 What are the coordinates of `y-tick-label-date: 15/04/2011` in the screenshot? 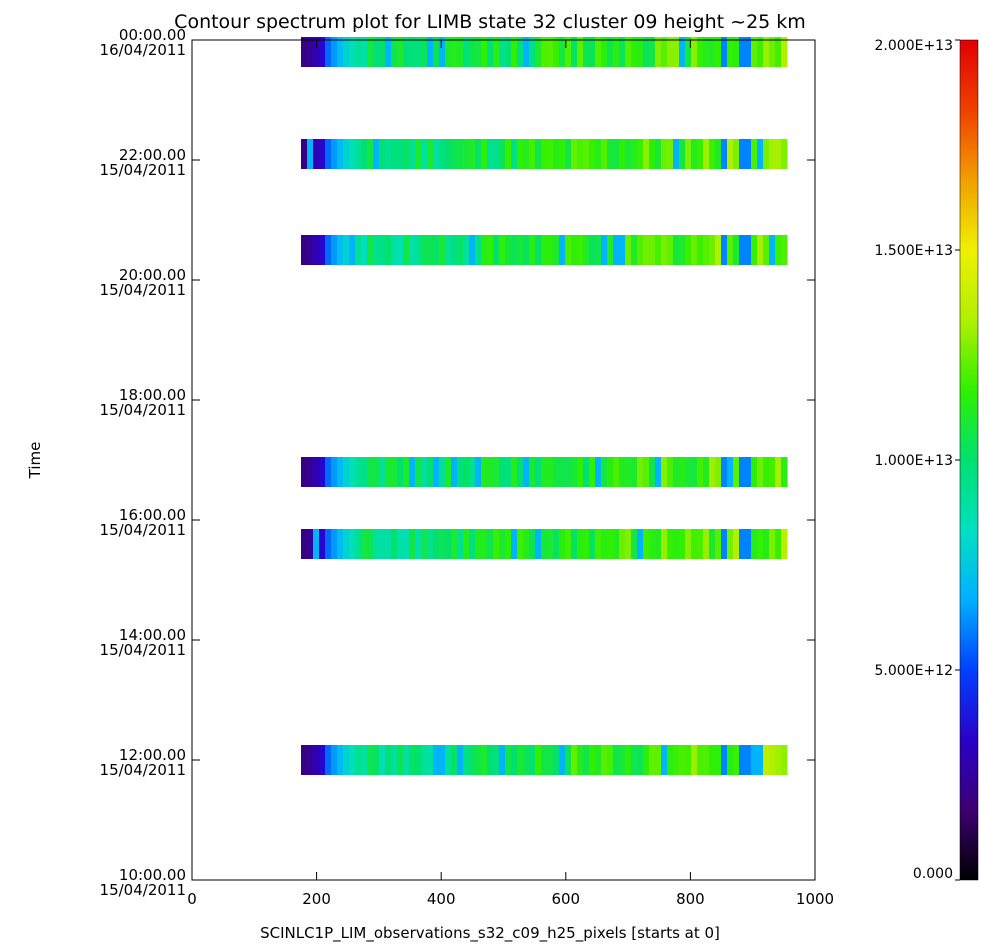 It's located at (143, 530).